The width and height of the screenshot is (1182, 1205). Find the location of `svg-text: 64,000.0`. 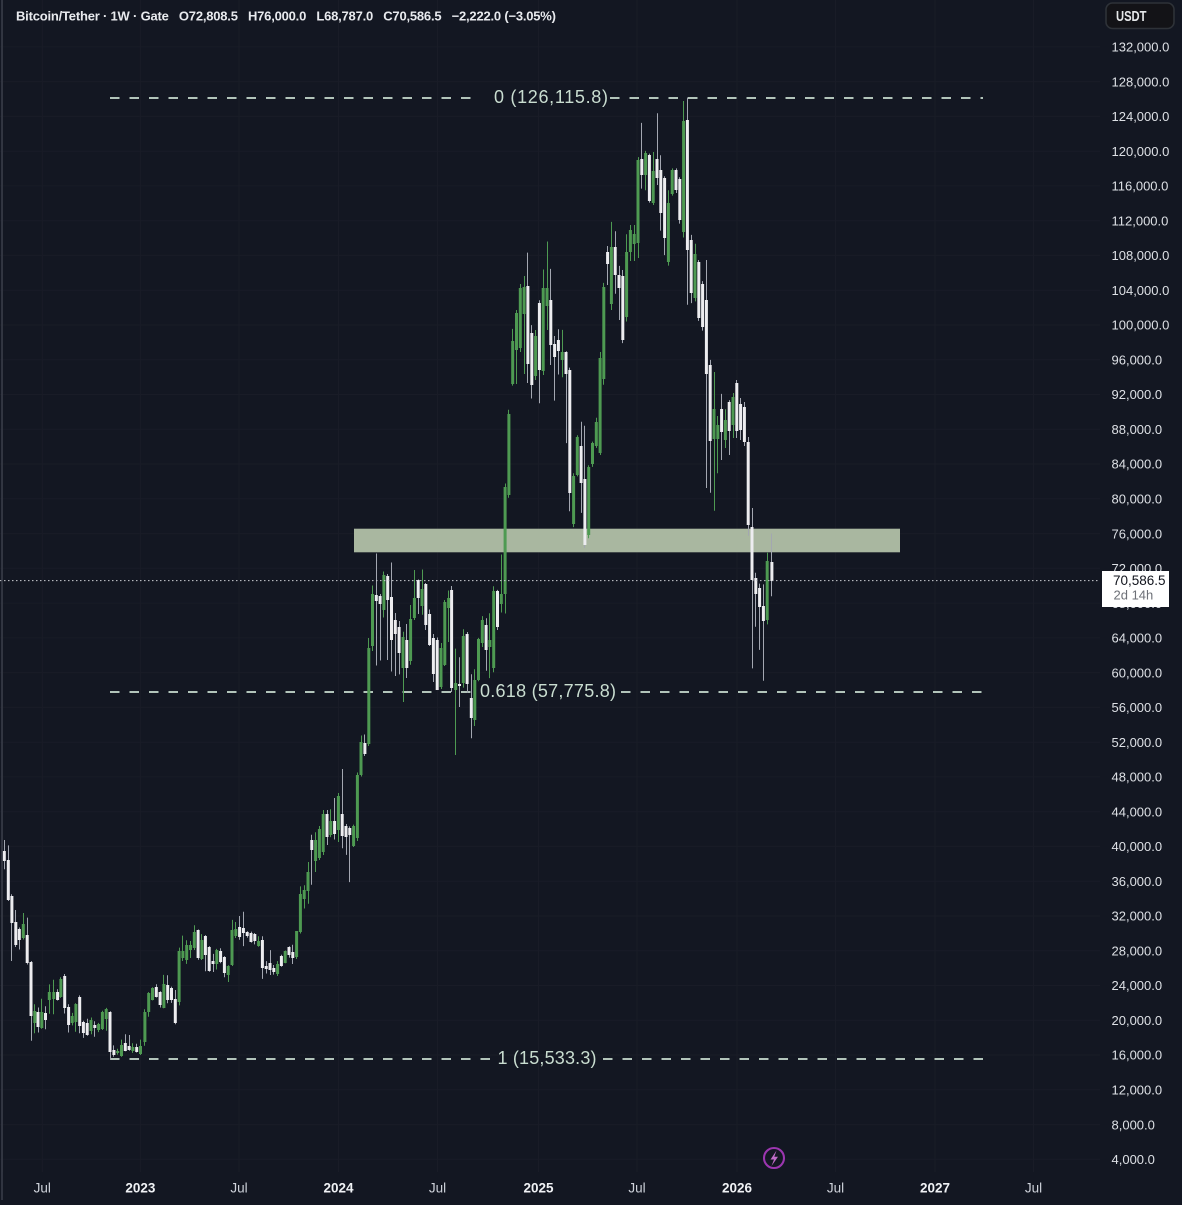

svg-text: 64,000.0 is located at coordinates (1137, 638).